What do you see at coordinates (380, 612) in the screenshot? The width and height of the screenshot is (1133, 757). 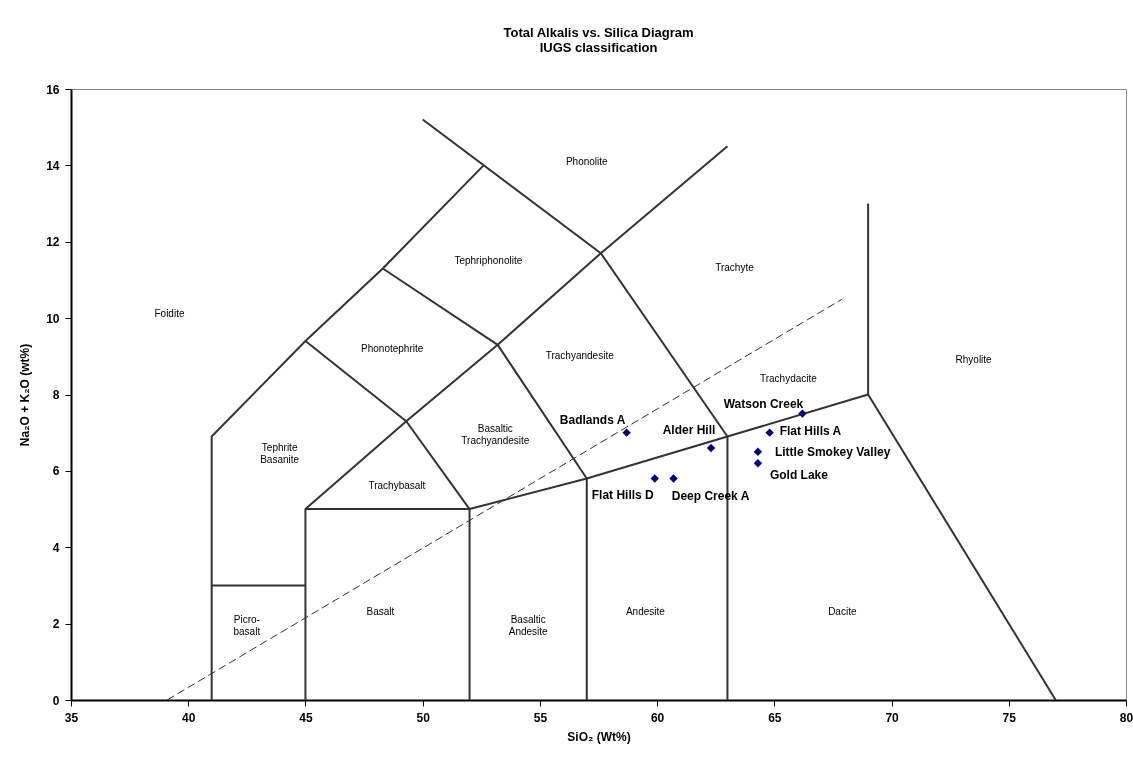 I see `annotation: Basalt` at bounding box center [380, 612].